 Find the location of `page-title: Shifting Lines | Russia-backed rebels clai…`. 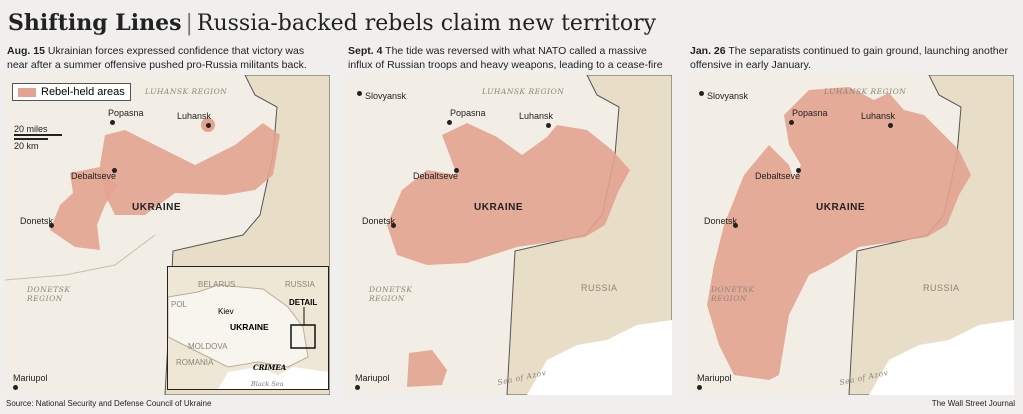

page-title: Shifting Lines | Russia-backed rebels clai… is located at coordinates (332, 23).